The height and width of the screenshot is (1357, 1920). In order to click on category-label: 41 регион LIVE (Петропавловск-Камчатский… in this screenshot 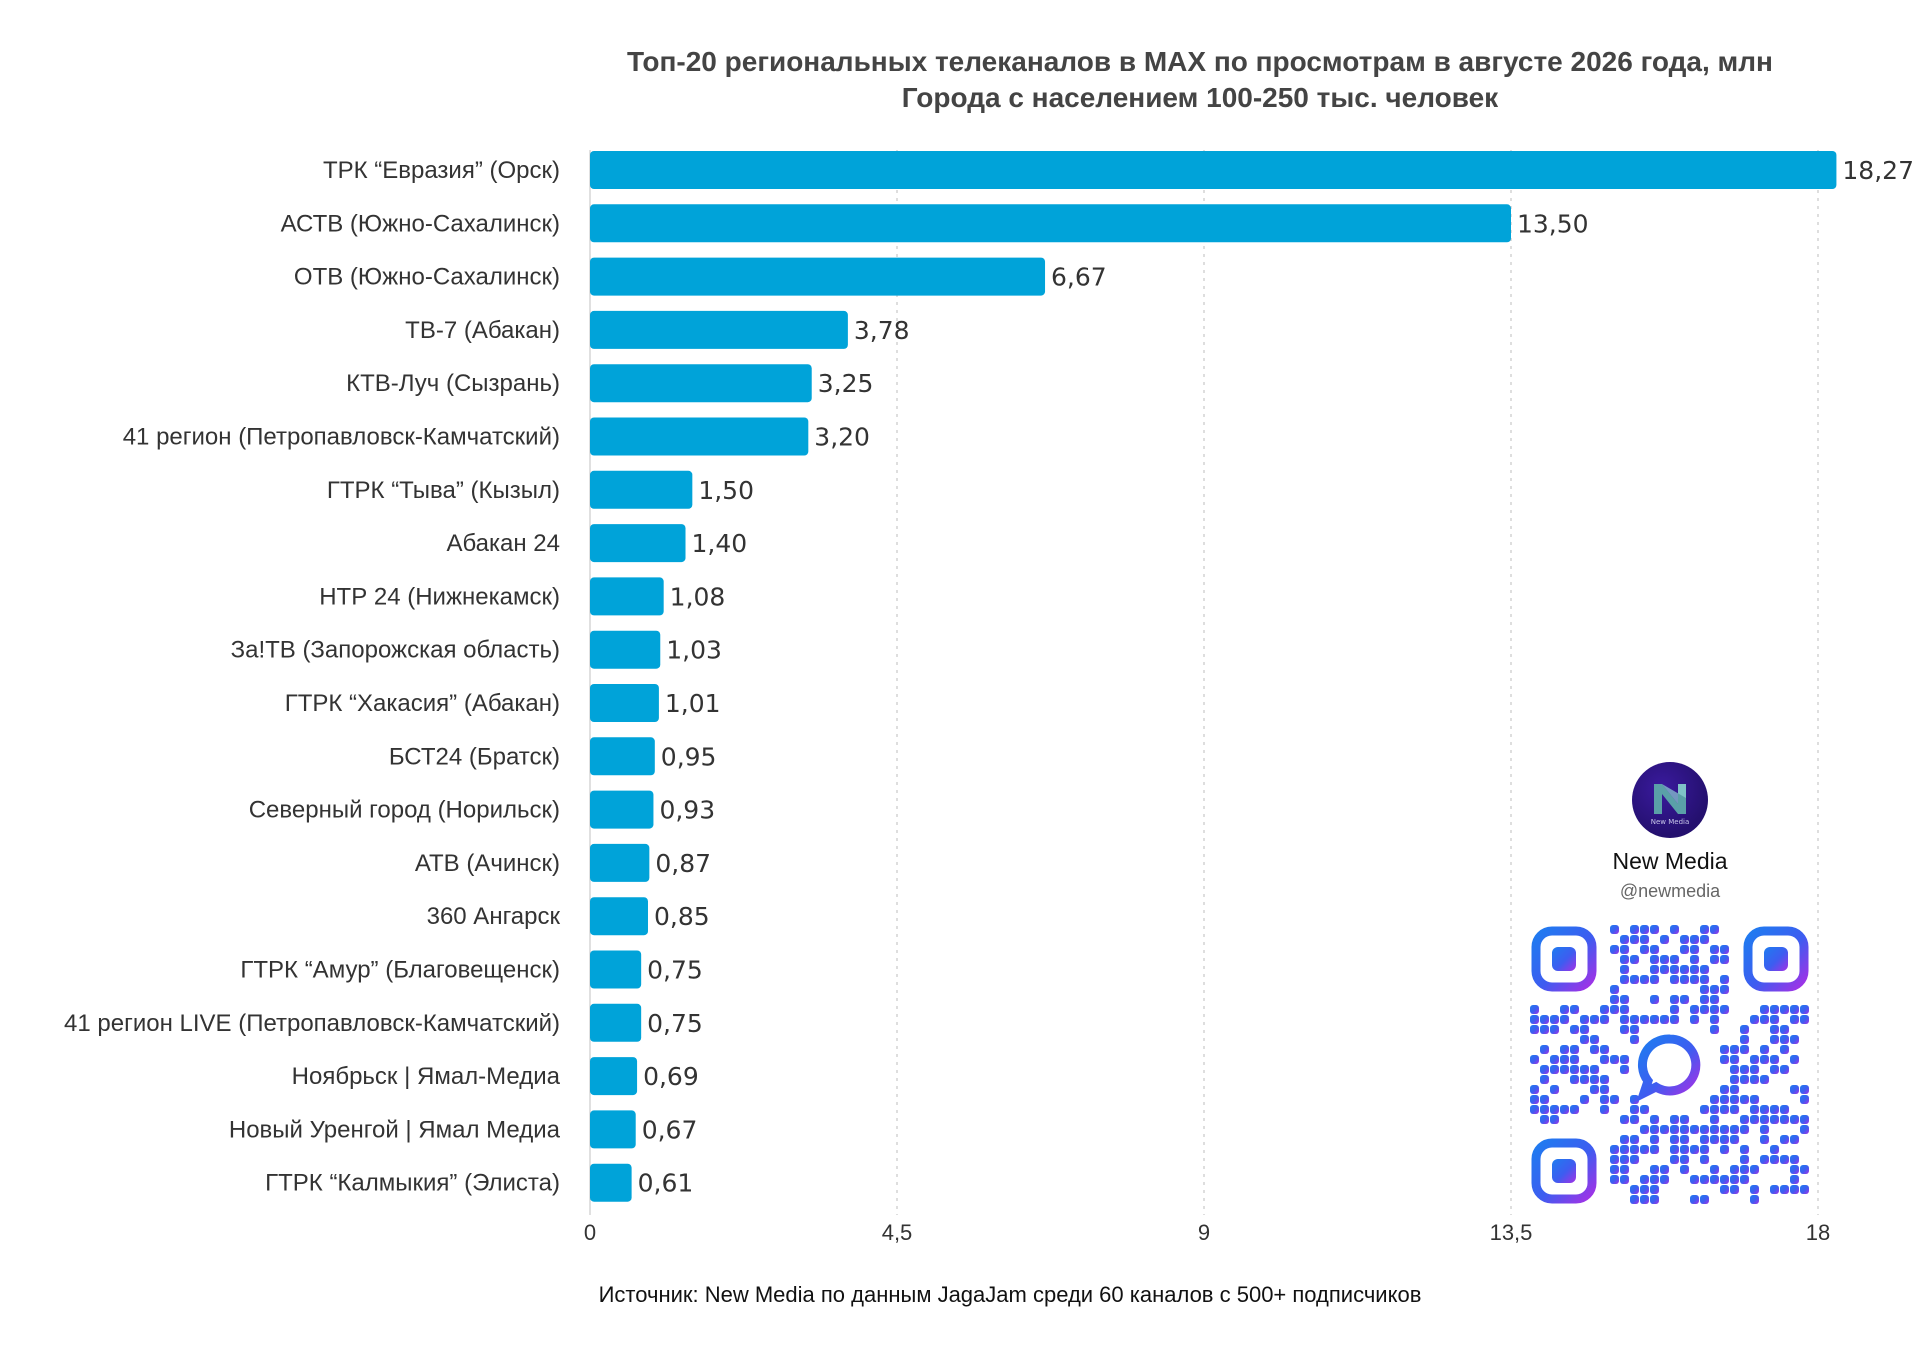, I will do `click(312, 1023)`.